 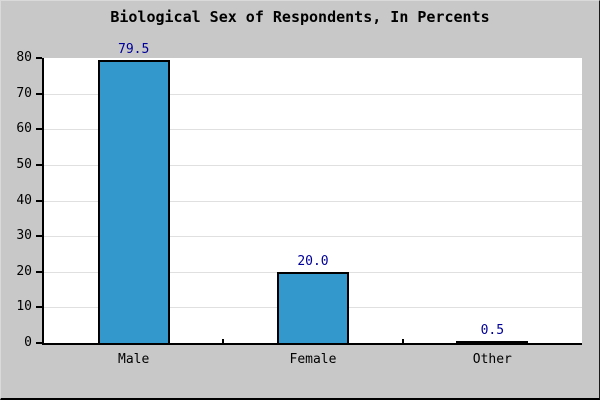 I want to click on y-tick-label: 40, so click(x=24, y=200).